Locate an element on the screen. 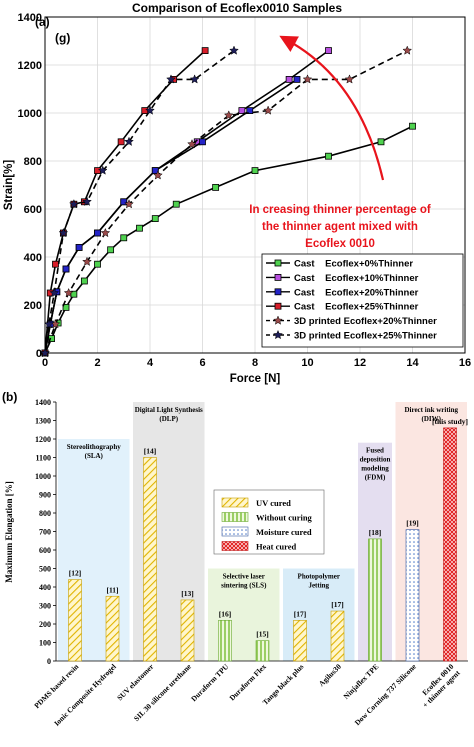  bar-value-label: [16] is located at coordinates (225, 613).